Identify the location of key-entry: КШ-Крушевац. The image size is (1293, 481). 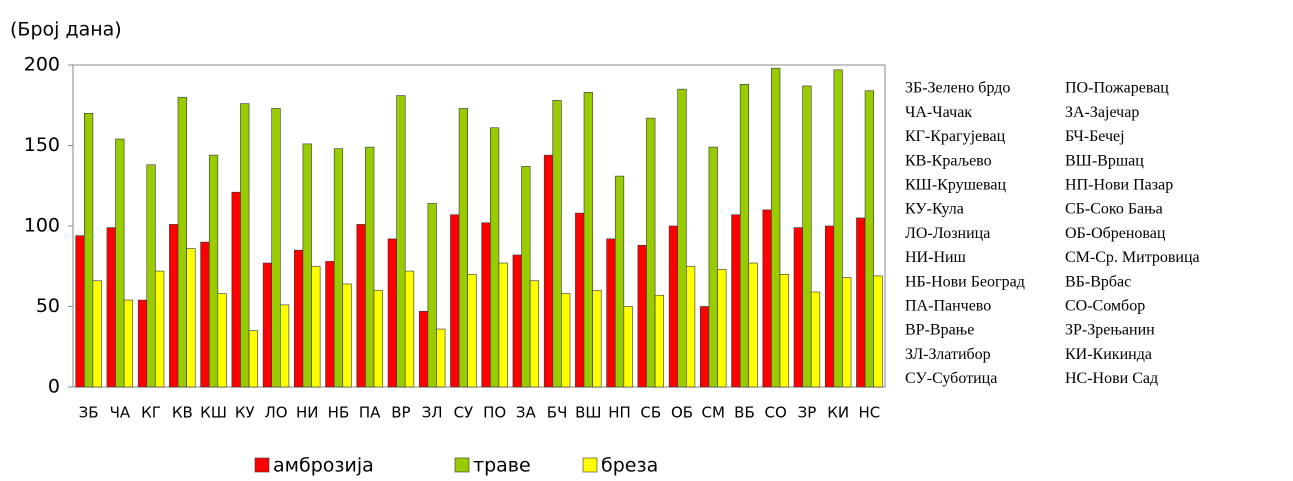
(955, 184).